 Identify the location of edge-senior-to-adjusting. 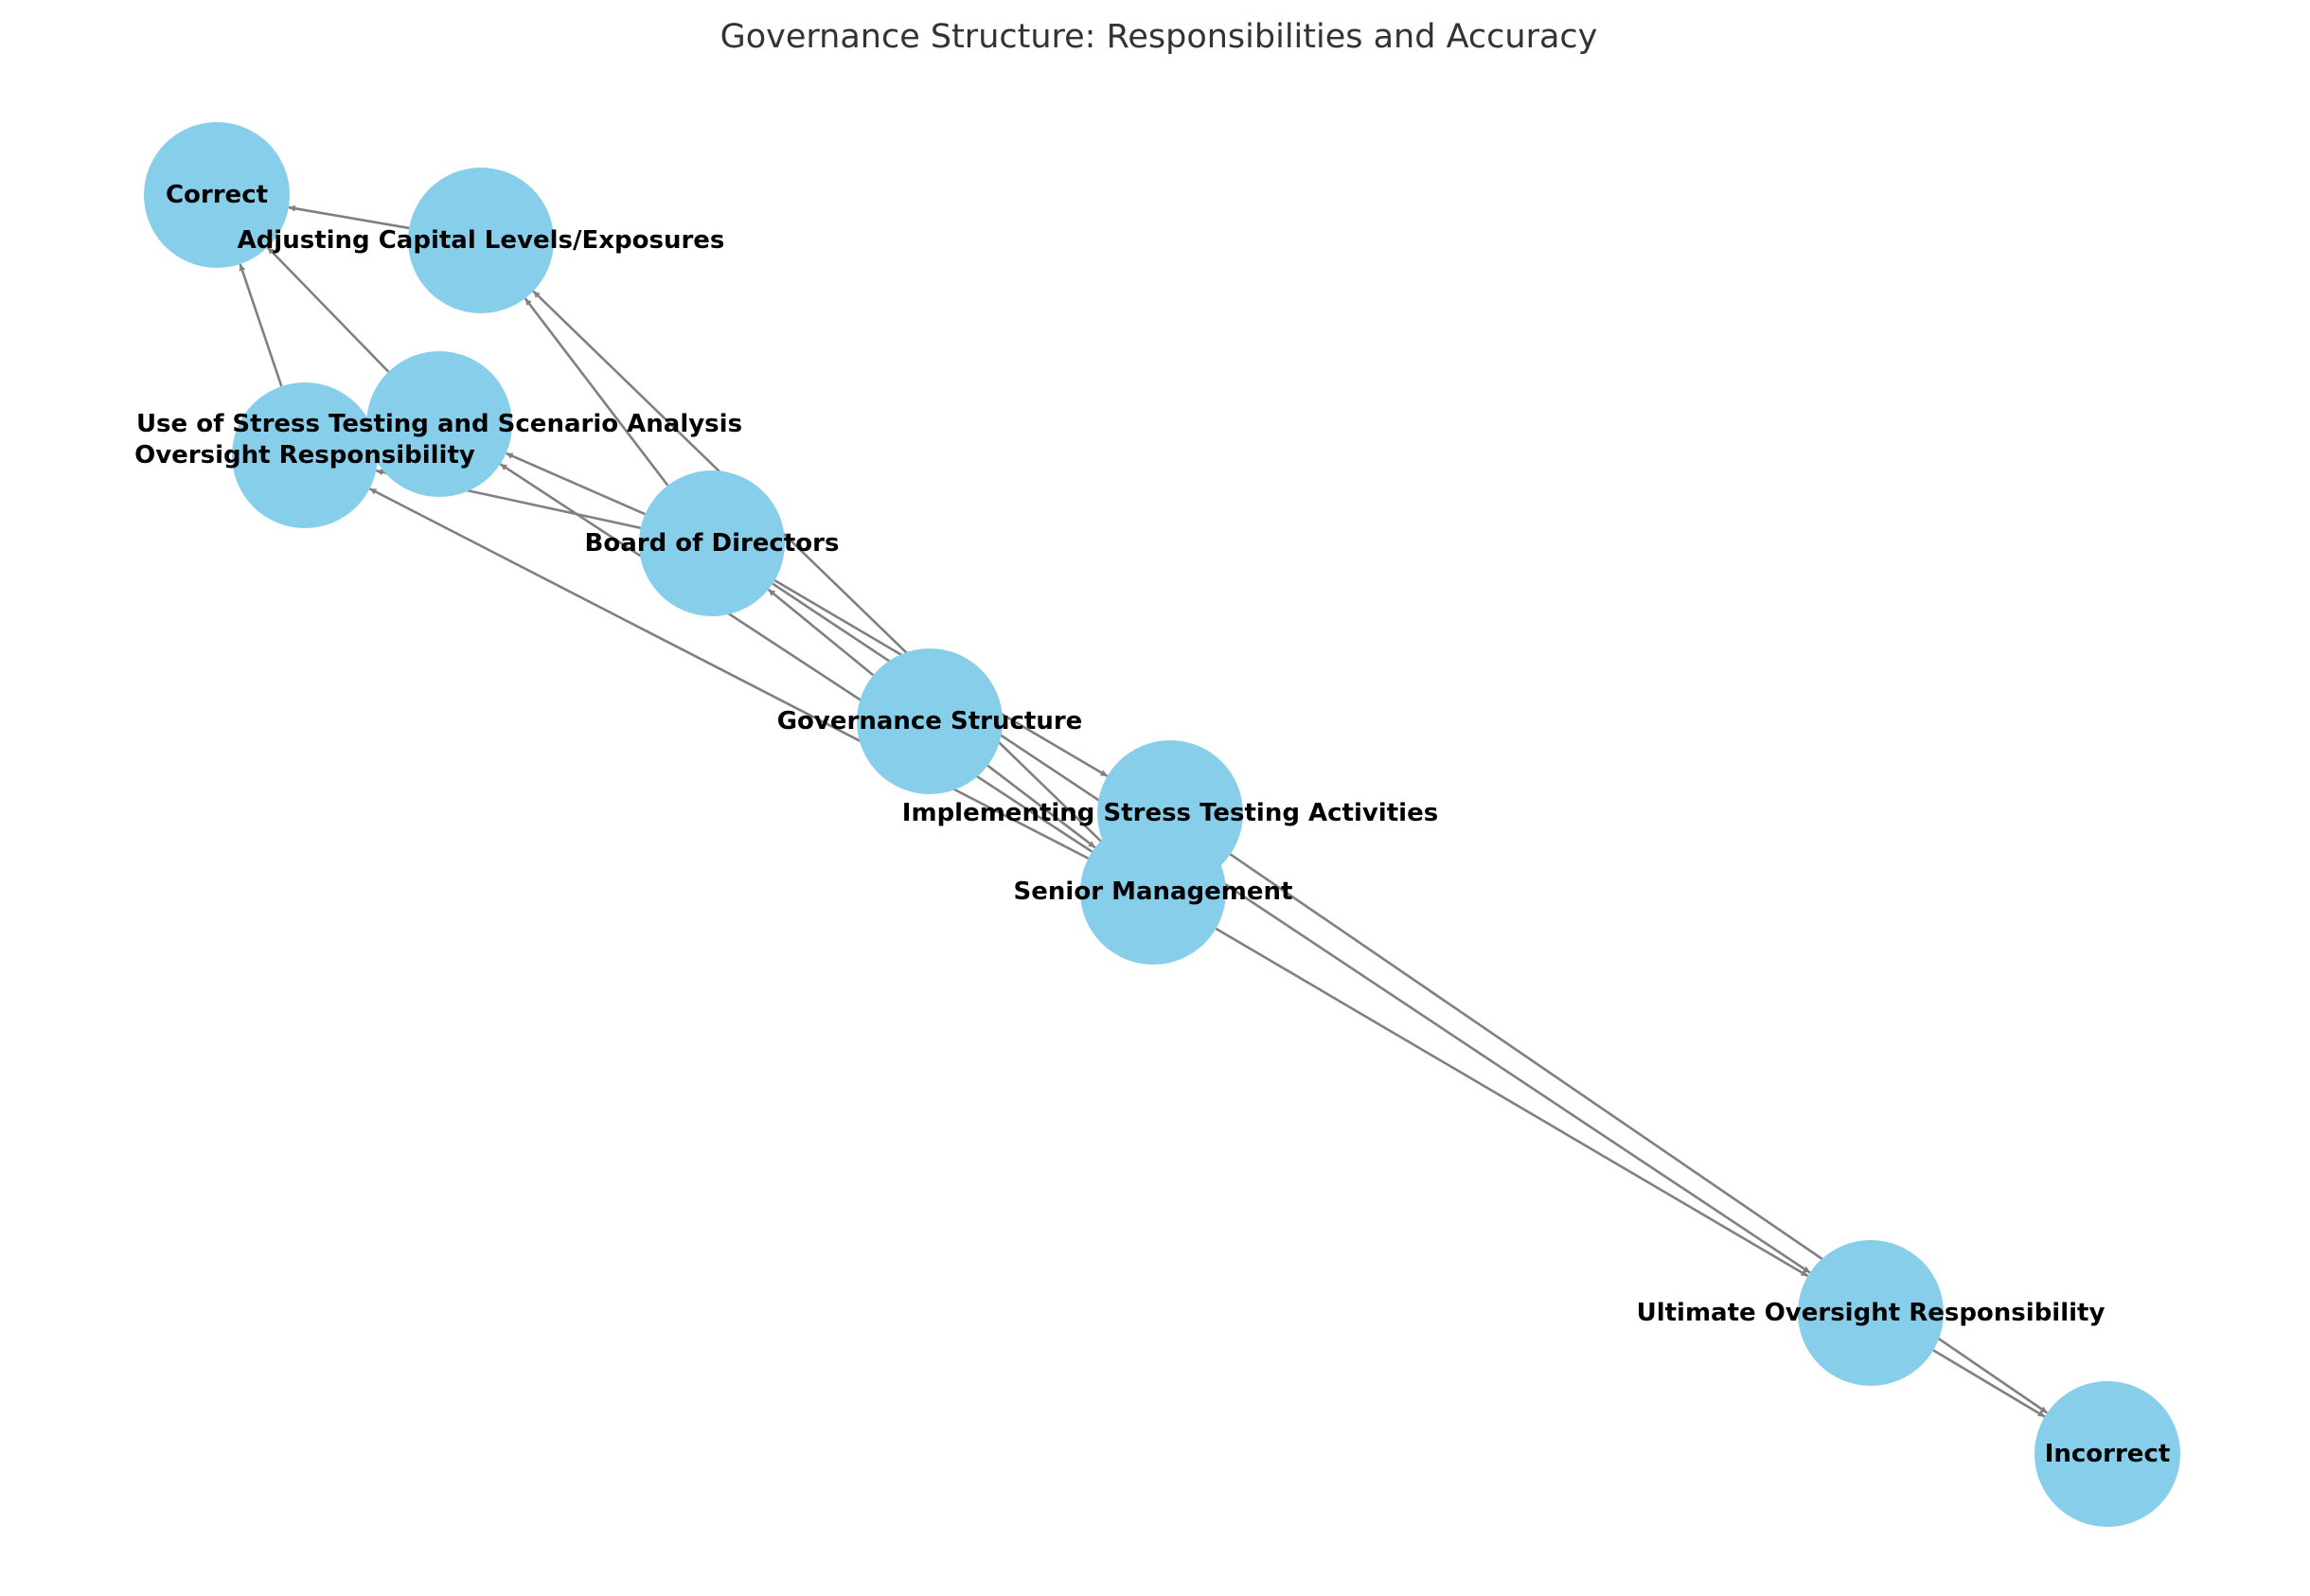
(817, 566).